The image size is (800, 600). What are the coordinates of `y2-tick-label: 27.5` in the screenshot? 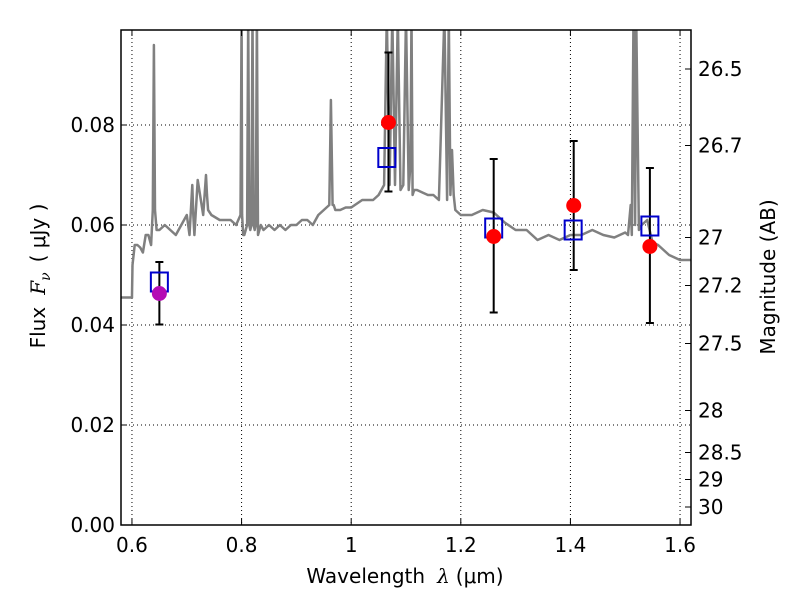 It's located at (720, 344).